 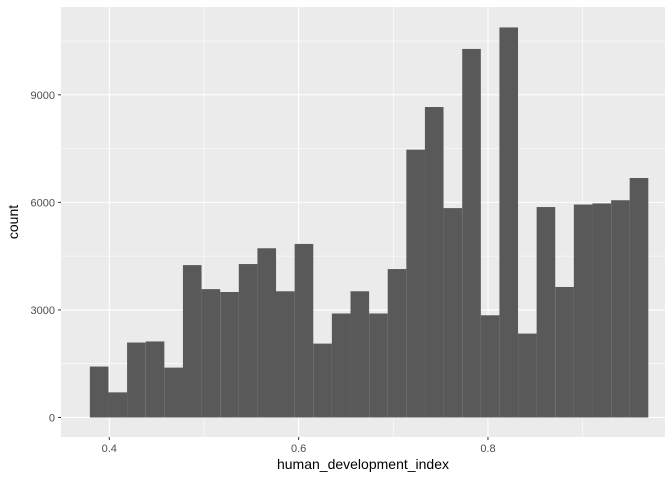 What do you see at coordinates (487, 449) in the screenshot?
I see `x-tick-label: 0.8` at bounding box center [487, 449].